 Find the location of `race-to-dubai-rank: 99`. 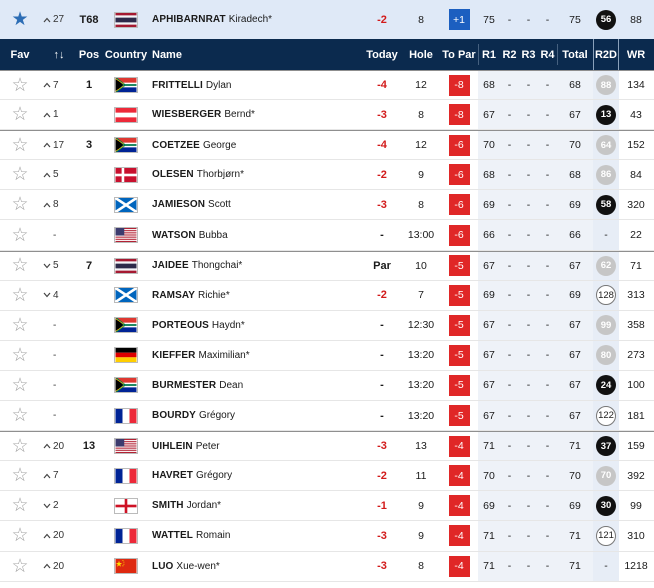

race-to-dubai-rank: 99 is located at coordinates (606, 325).